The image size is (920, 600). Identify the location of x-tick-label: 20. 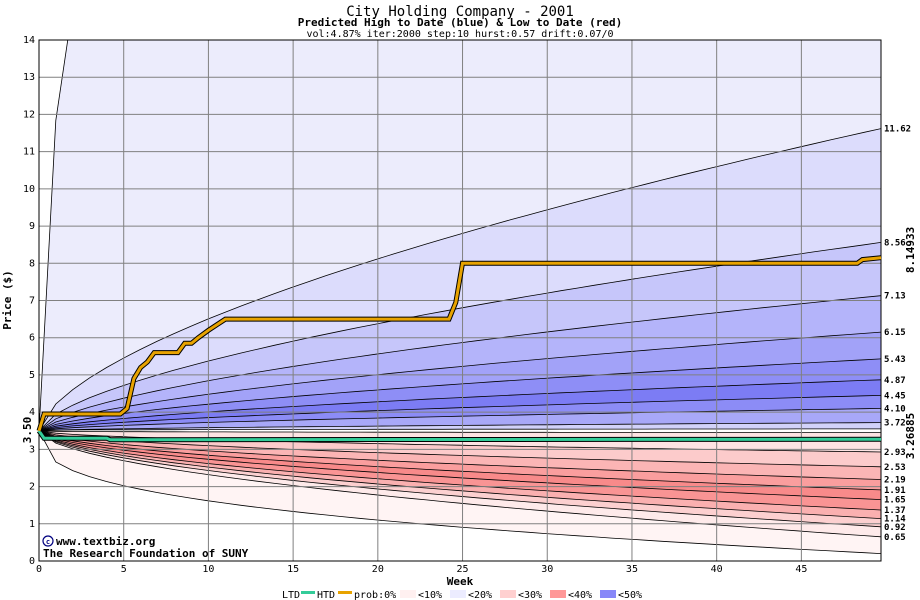
(378, 569).